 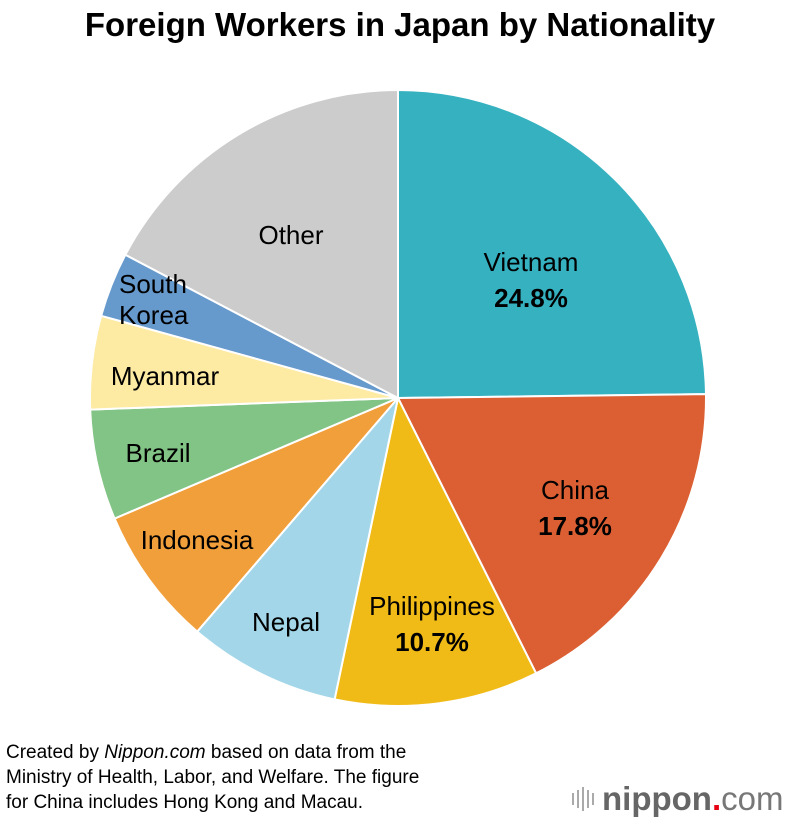 What do you see at coordinates (155, 752) in the screenshot?
I see `note-source: Nippon.com` at bounding box center [155, 752].